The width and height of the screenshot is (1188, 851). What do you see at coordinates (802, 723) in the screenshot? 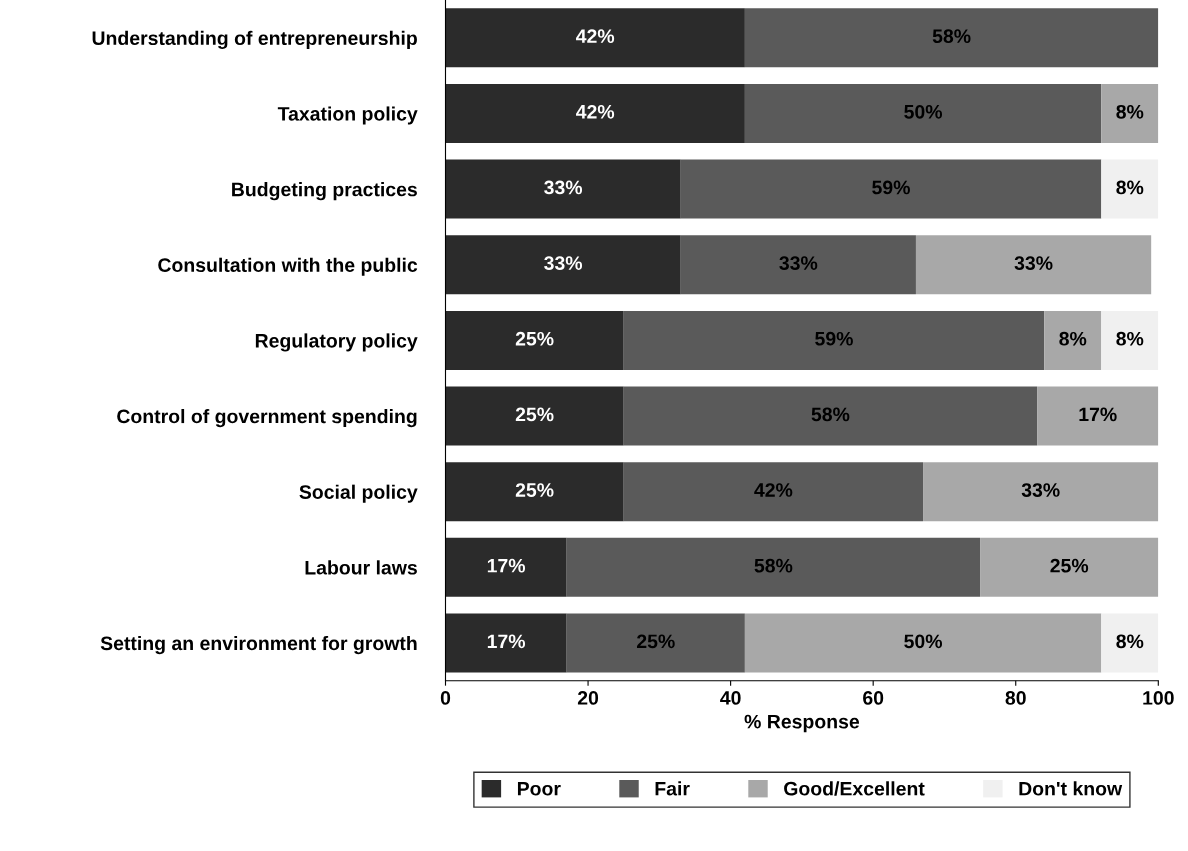
I see `x-axis-title: % Response` at bounding box center [802, 723].